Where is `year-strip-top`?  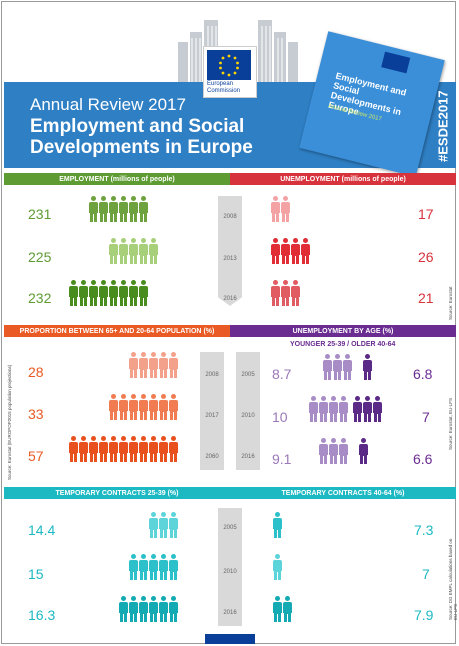
year-strip-top is located at coordinates (230, 251).